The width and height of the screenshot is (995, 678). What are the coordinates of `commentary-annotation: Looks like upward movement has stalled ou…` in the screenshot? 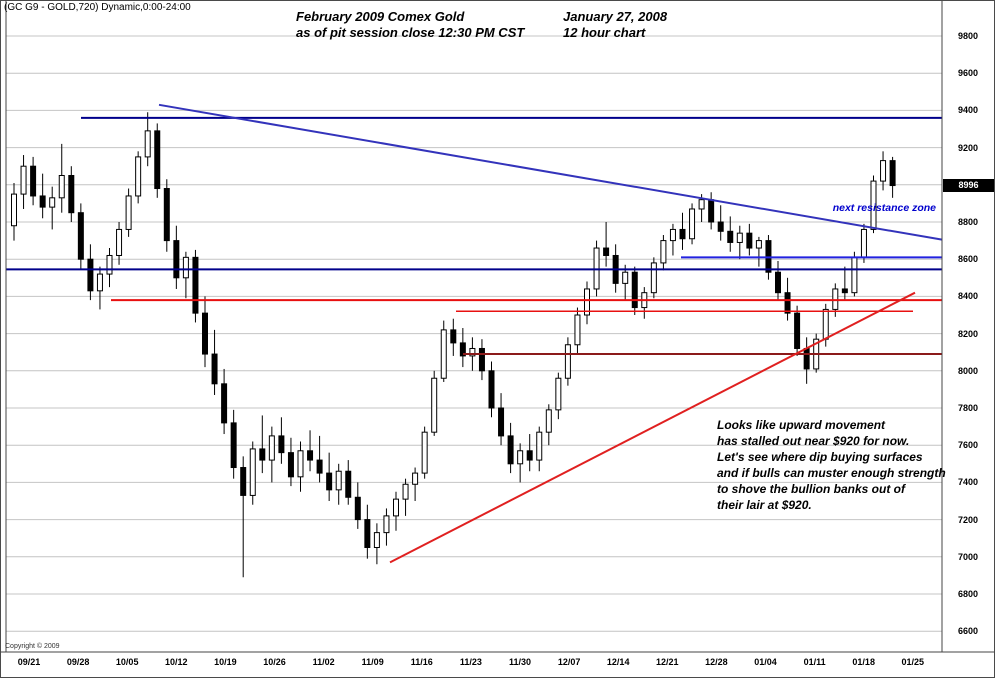 It's located at (831, 465).